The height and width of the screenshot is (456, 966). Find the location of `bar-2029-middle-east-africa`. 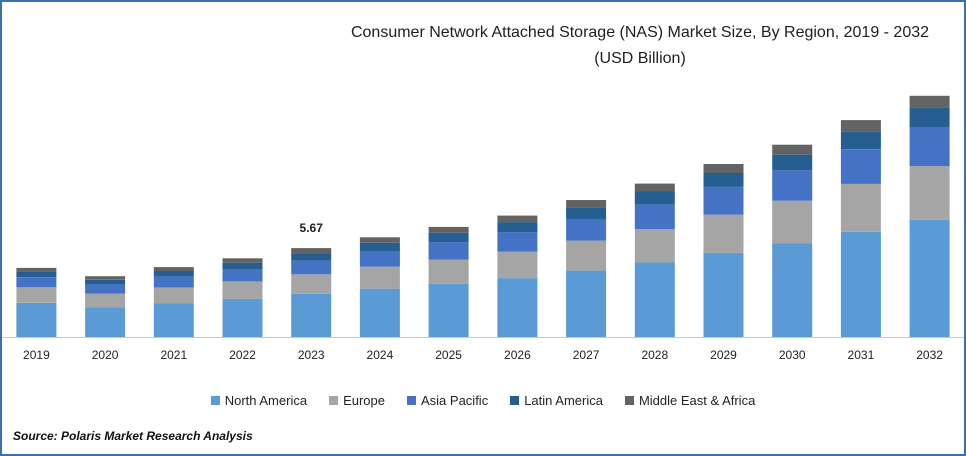

bar-2029-middle-east-africa is located at coordinates (723, 168).